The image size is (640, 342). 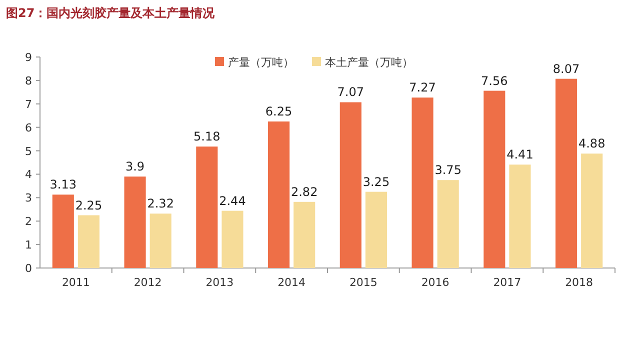 I want to click on data-label: 2.25, so click(x=88, y=205).